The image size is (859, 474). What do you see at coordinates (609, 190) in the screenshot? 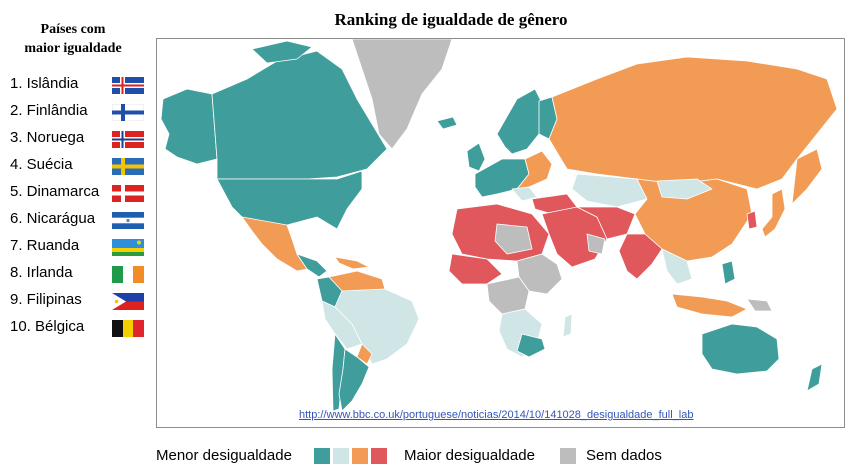
I see `region-kazakhstan` at bounding box center [609, 190].